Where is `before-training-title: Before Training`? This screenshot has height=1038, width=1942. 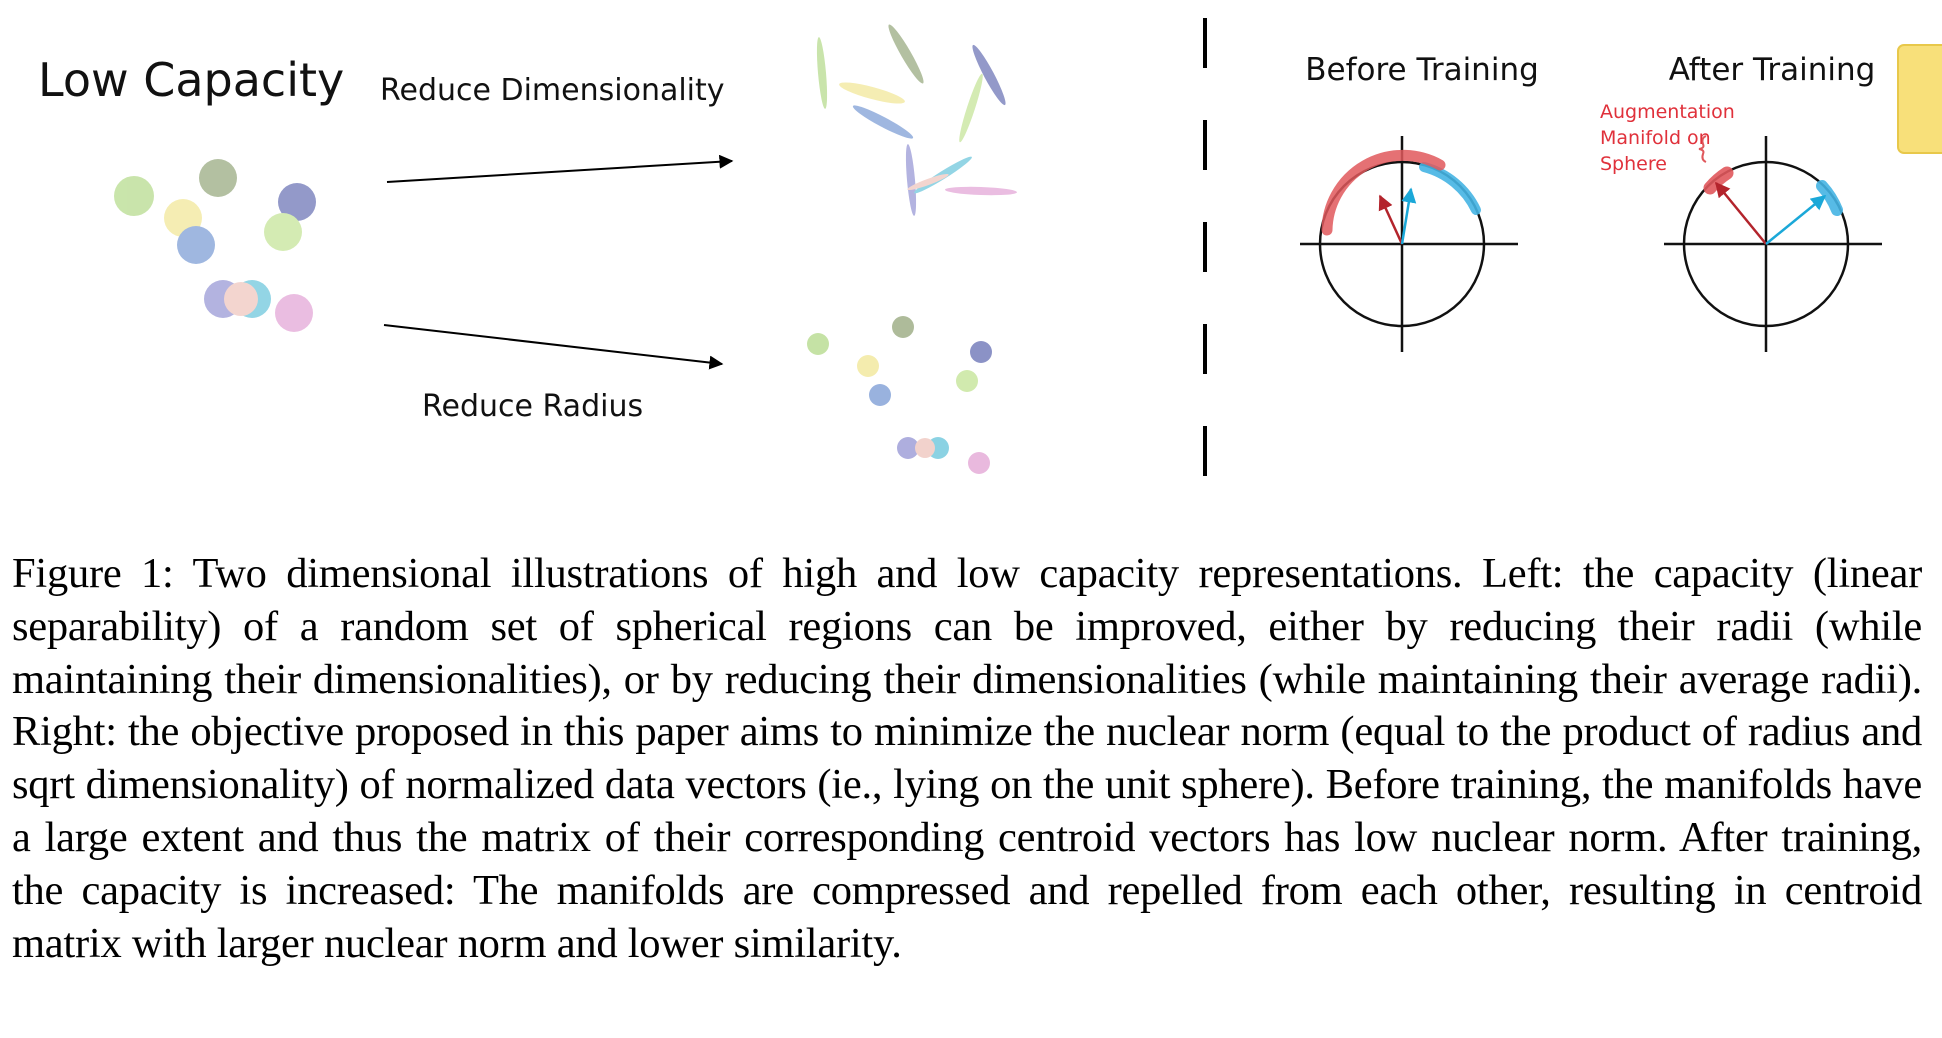 before-training-title: Before Training is located at coordinates (1422, 70).